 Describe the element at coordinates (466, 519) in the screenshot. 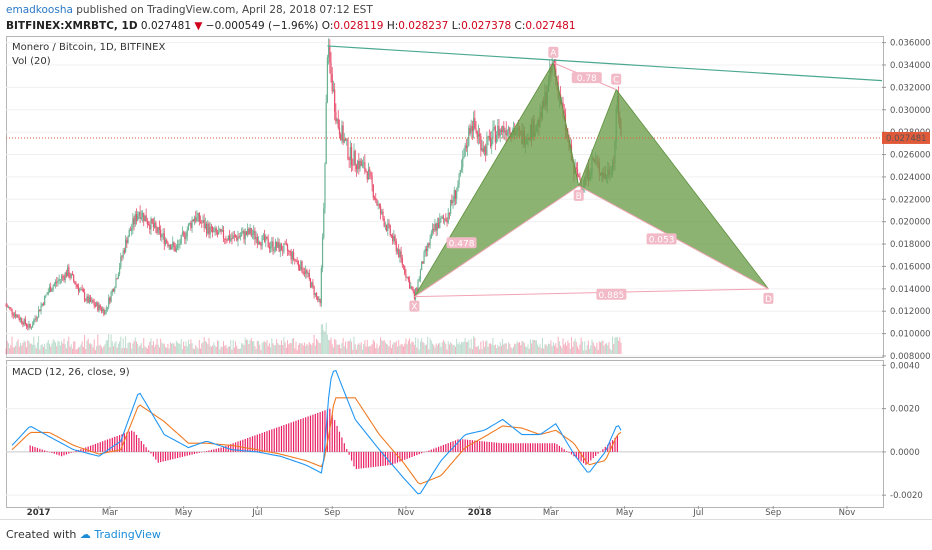

I see `footer-divider` at that location.